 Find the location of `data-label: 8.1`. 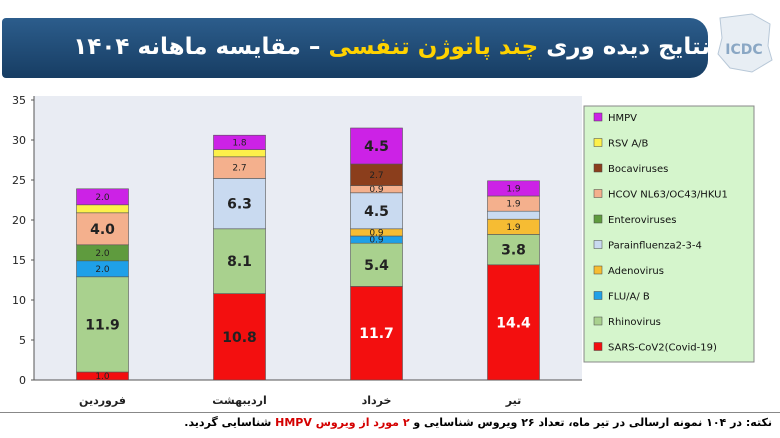

data-label: 8.1 is located at coordinates (239, 262).